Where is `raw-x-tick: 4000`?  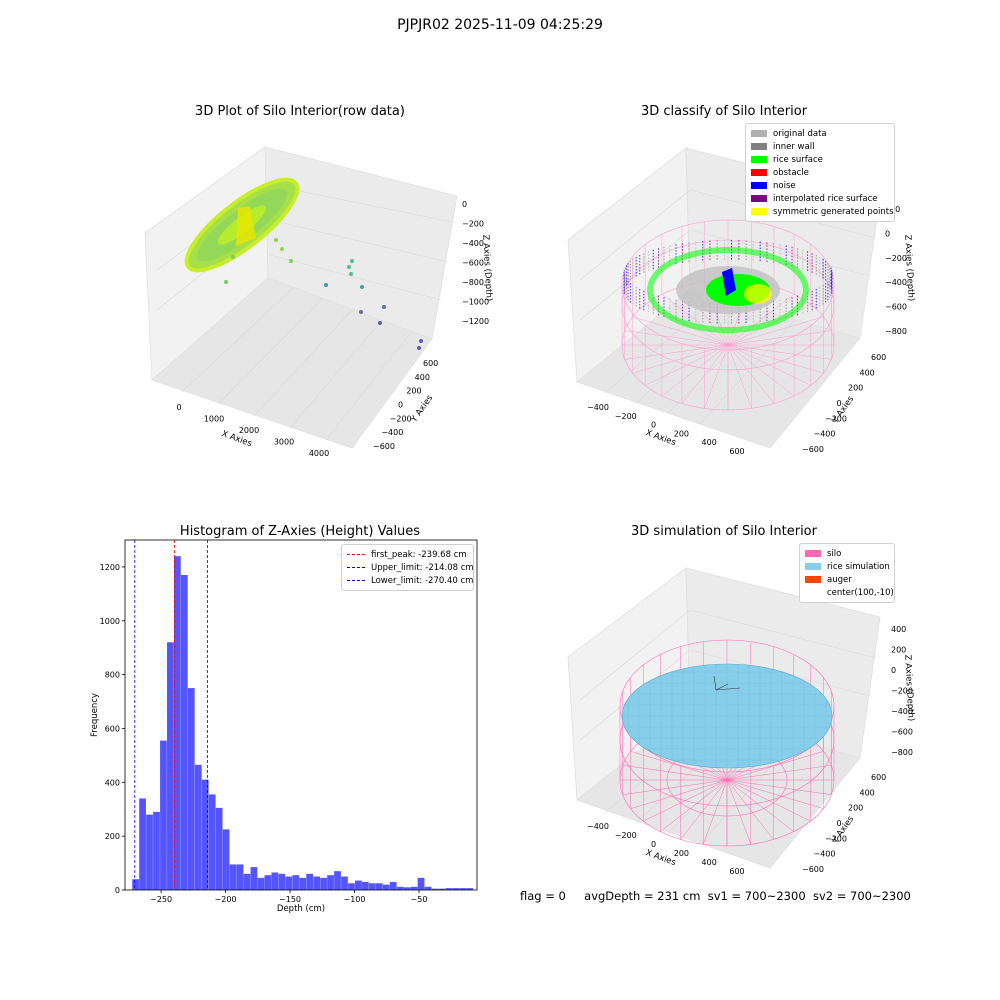 raw-x-tick: 4000 is located at coordinates (319, 453).